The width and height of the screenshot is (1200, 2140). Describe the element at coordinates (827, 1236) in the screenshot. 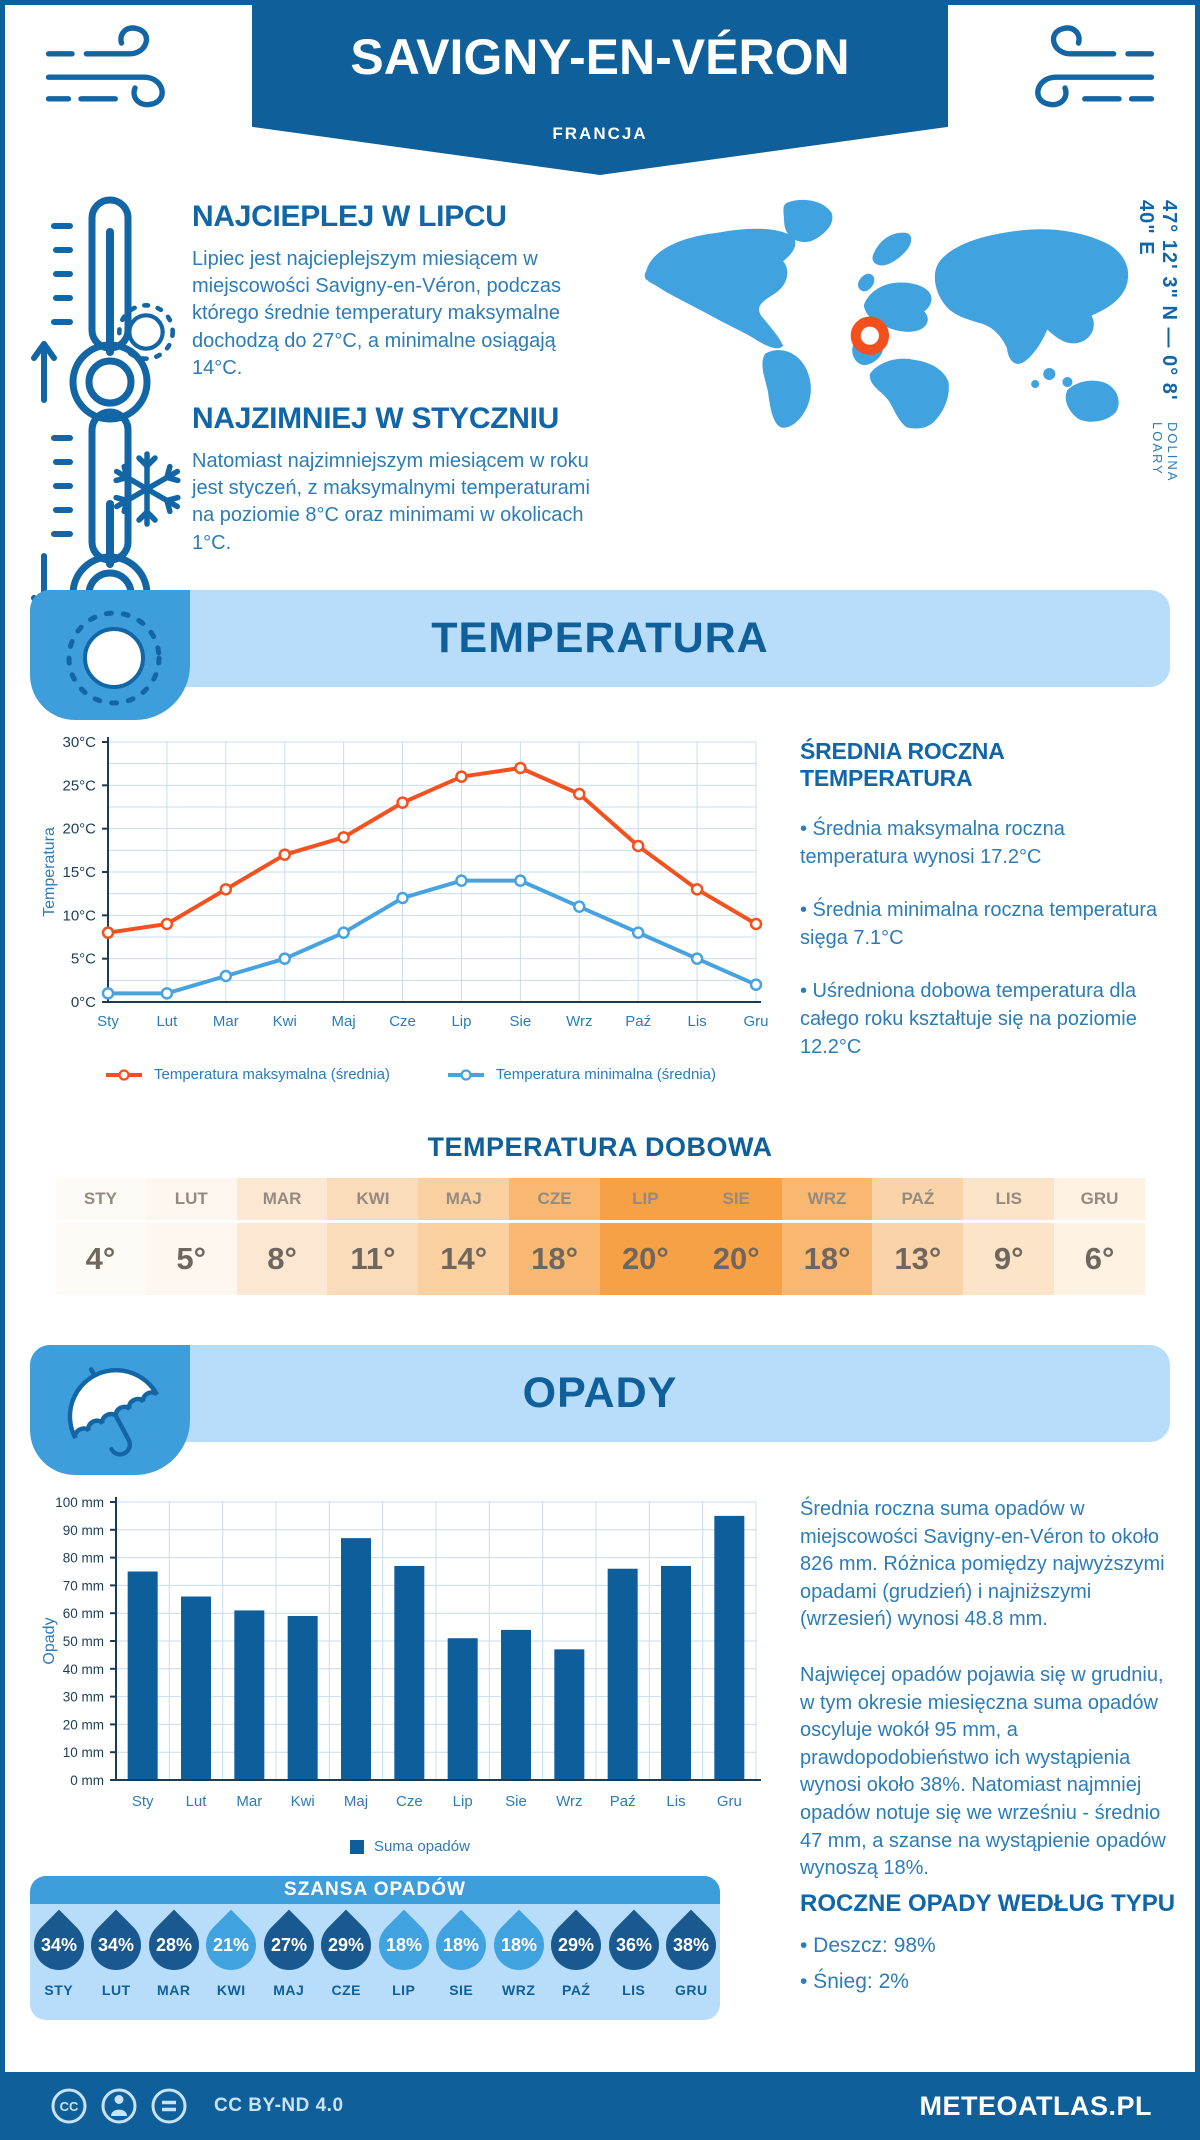

I see `table-column: WRZ 18°` at that location.